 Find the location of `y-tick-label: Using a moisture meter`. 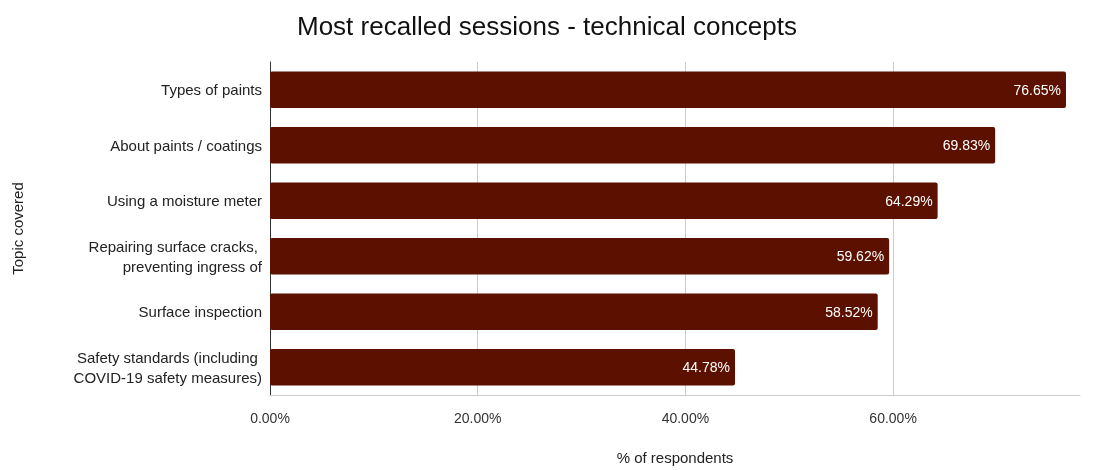

y-tick-label: Using a moisture meter is located at coordinates (184, 201).